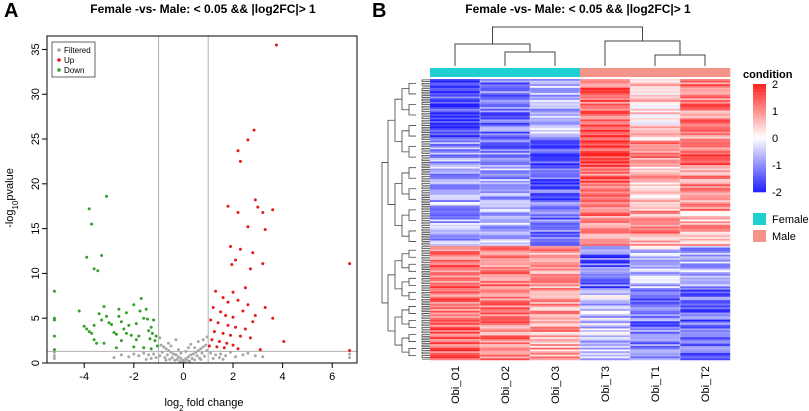 The image size is (809, 411). Describe the element at coordinates (777, 193) in the screenshot. I see `colorbar-tick-4: -2` at that location.